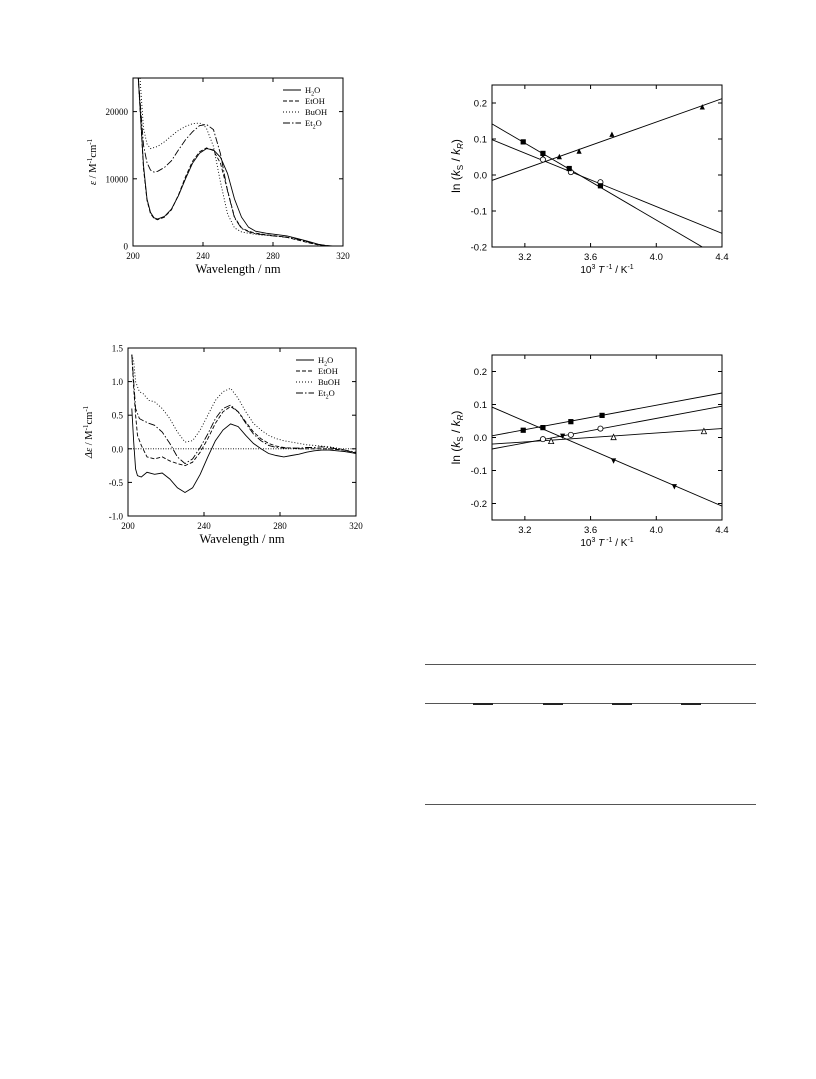  I want to click on table-header-rule, so click(590, 703).